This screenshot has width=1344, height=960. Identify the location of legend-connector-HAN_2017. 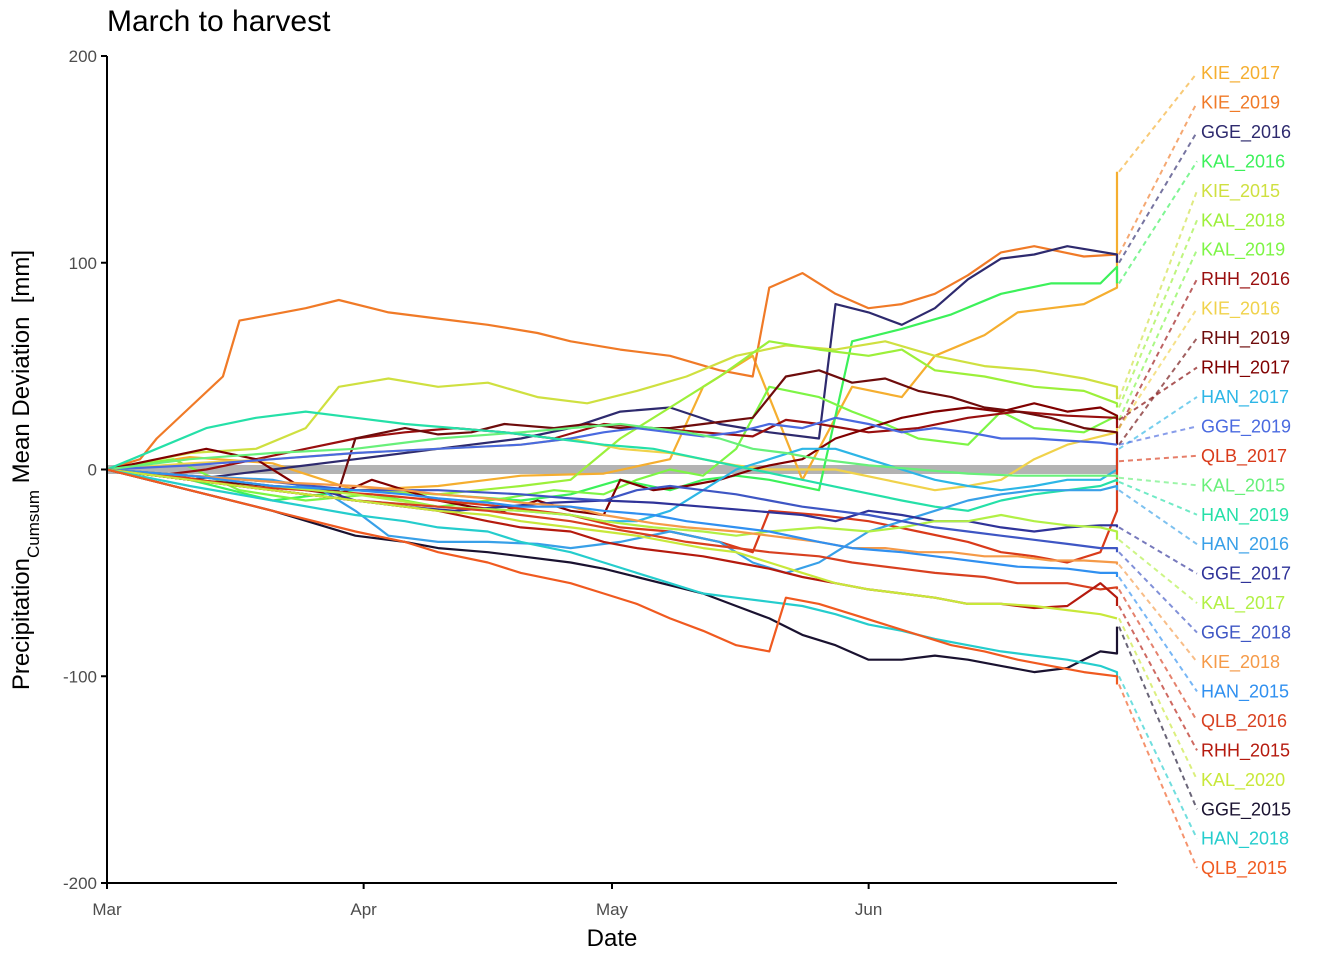
(1158, 423).